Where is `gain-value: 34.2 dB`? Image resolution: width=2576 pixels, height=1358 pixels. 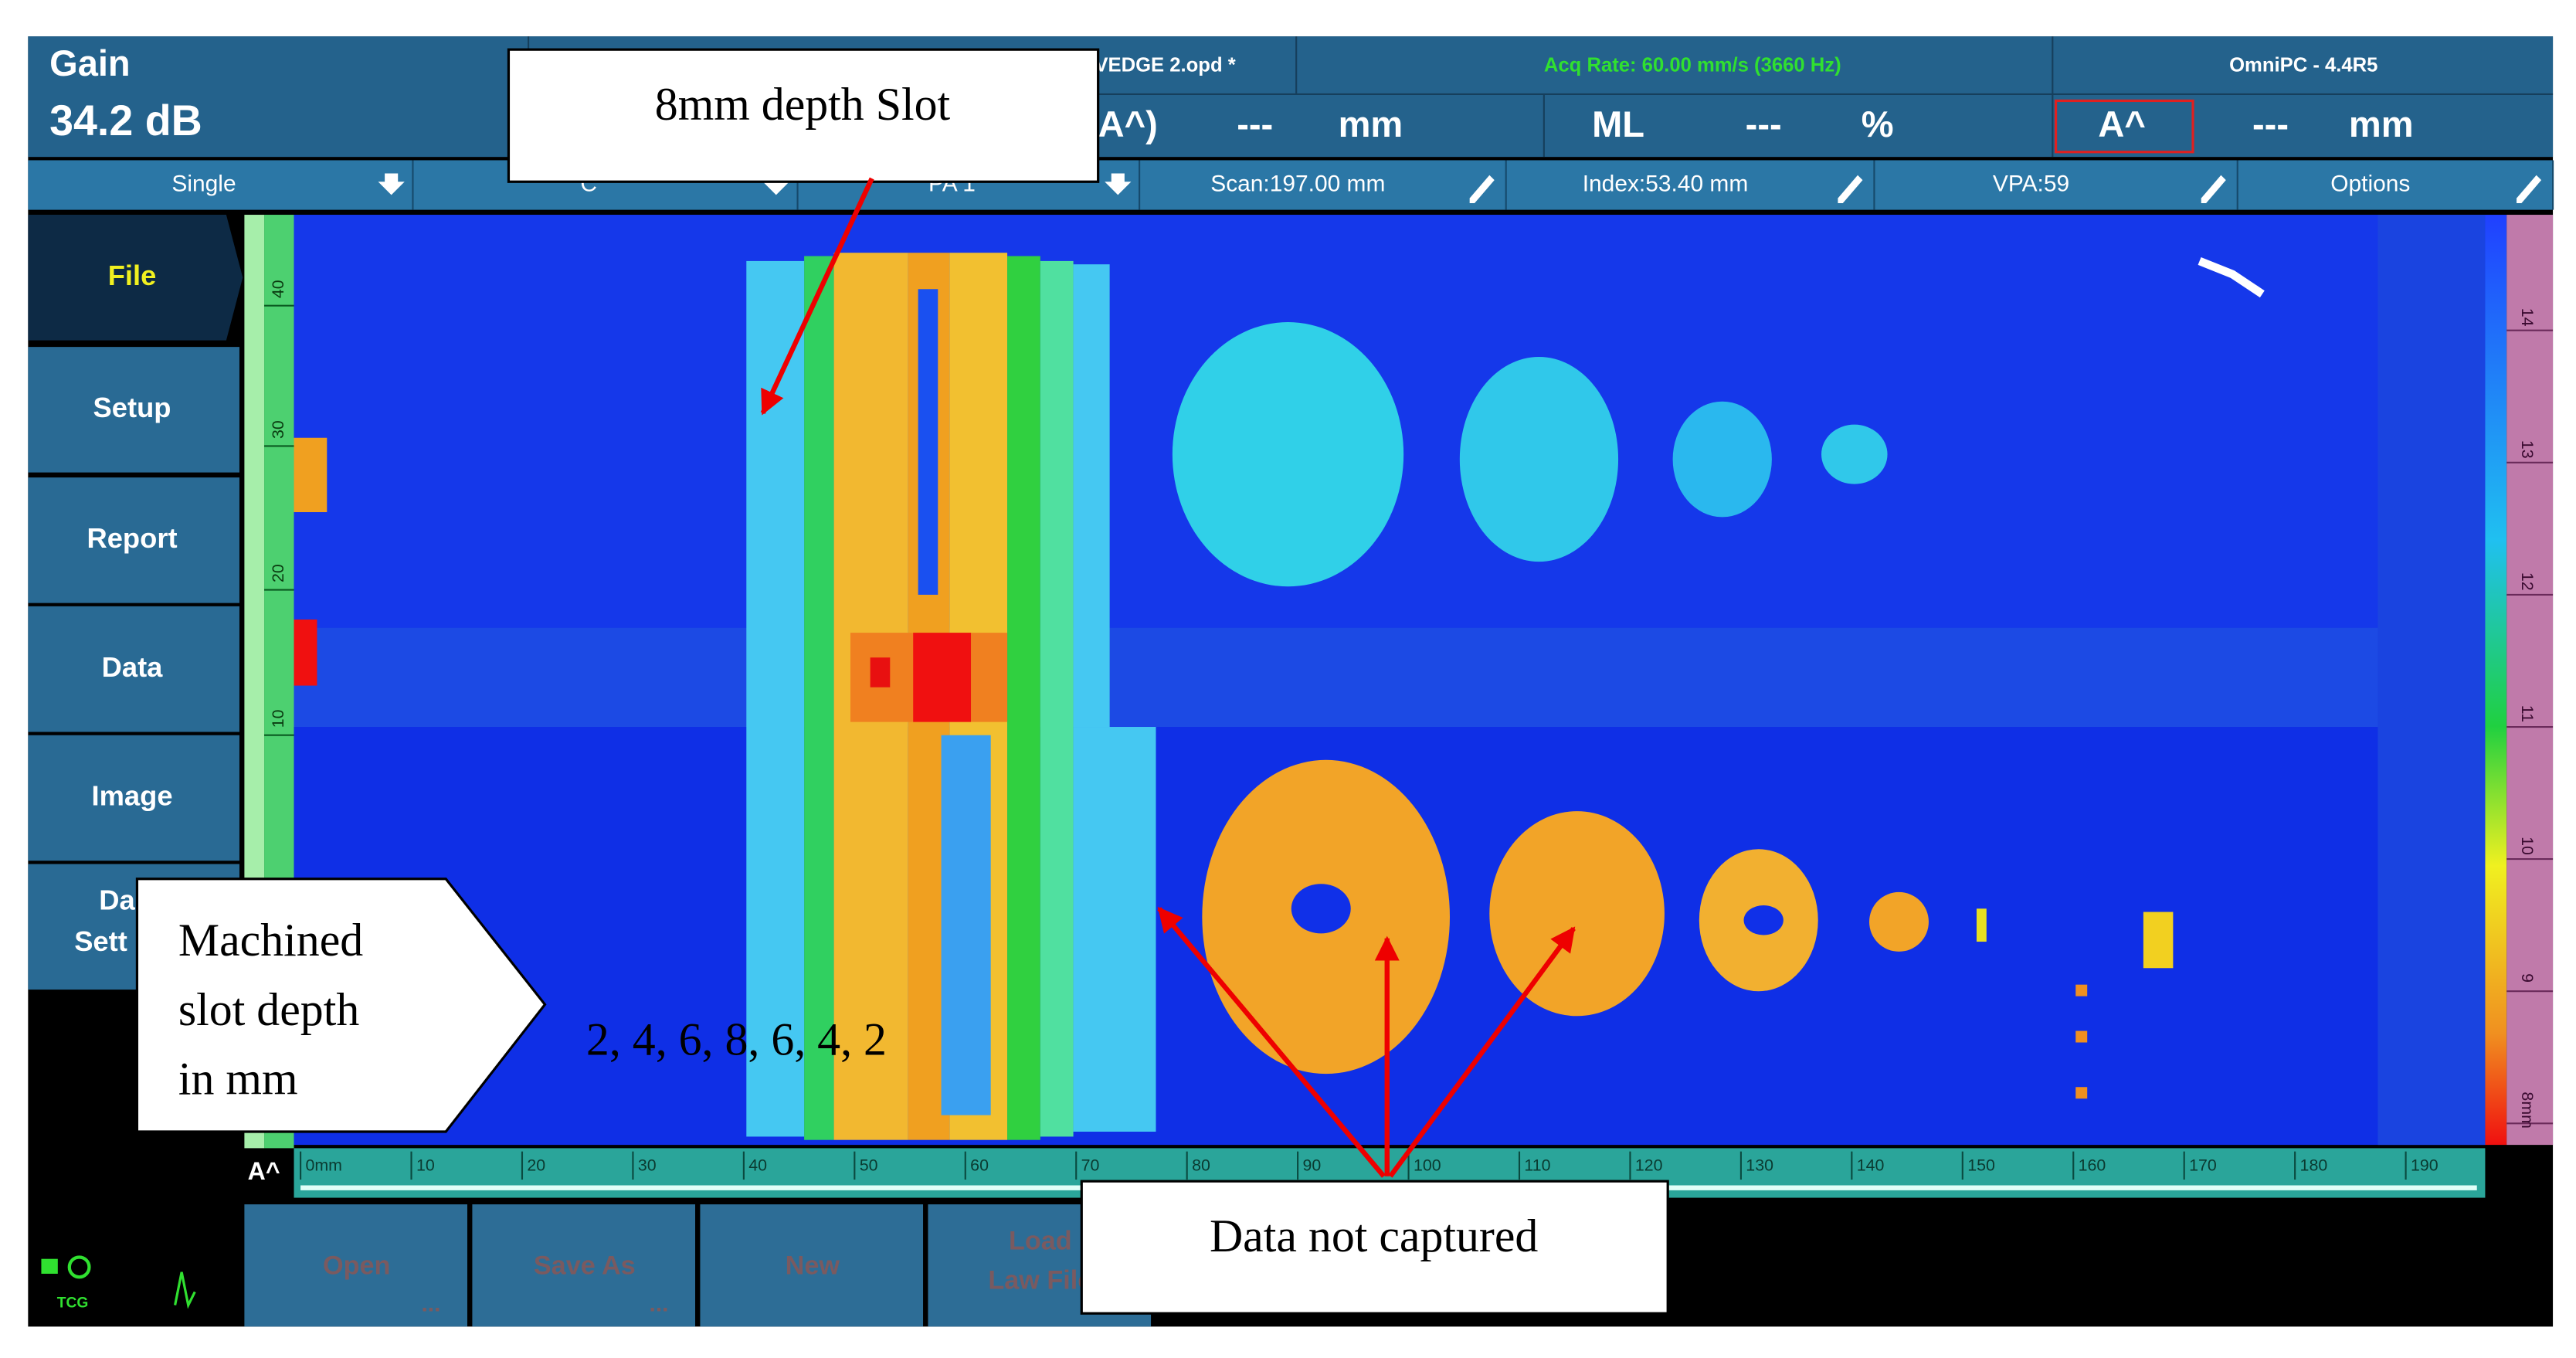
gain-value: 34.2 dB is located at coordinates (126, 120).